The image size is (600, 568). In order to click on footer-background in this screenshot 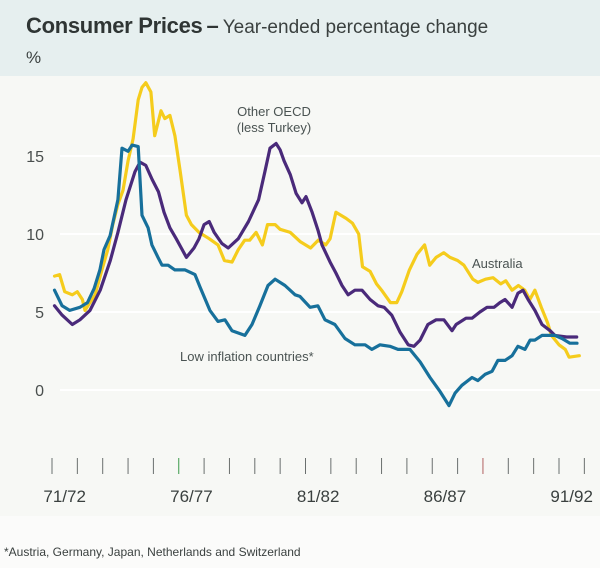, I will do `click(300, 542)`.